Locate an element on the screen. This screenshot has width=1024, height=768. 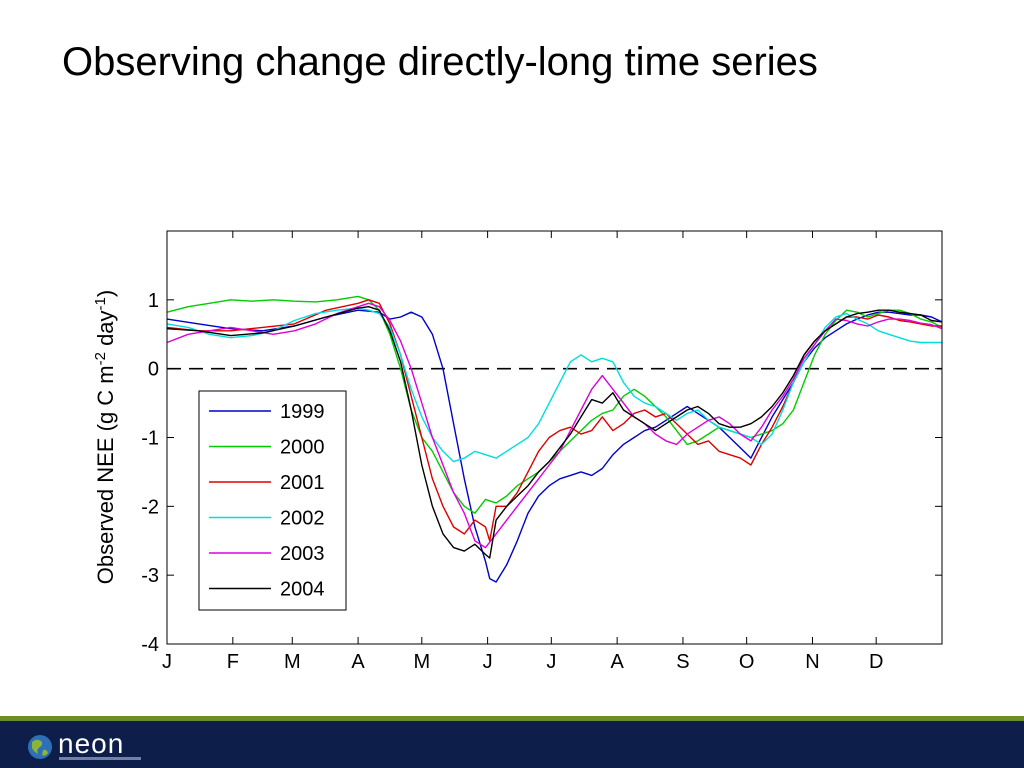
x-tick-label: O is located at coordinates (747, 662).